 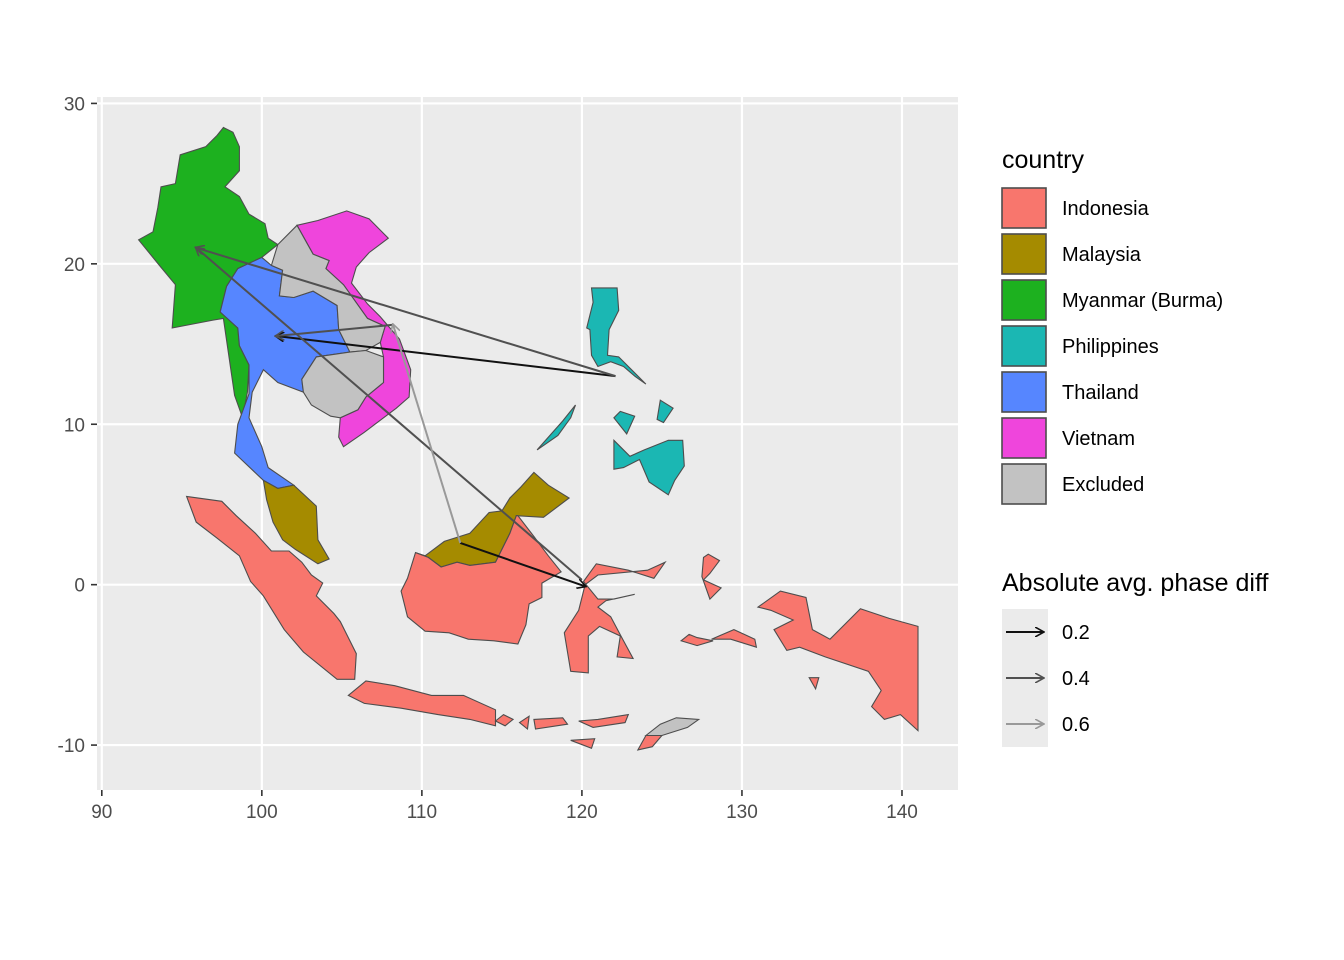 I want to click on x-tick-label: 130, so click(x=742, y=812).